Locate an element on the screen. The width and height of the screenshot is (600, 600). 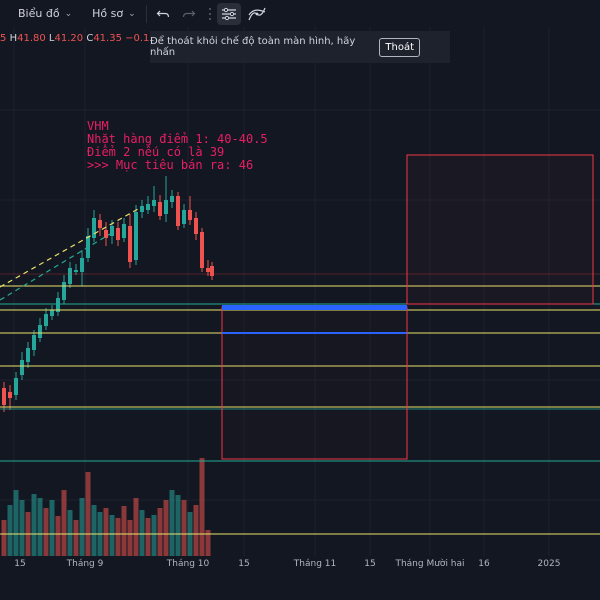
time-axis-label: 2025 is located at coordinates (549, 564).